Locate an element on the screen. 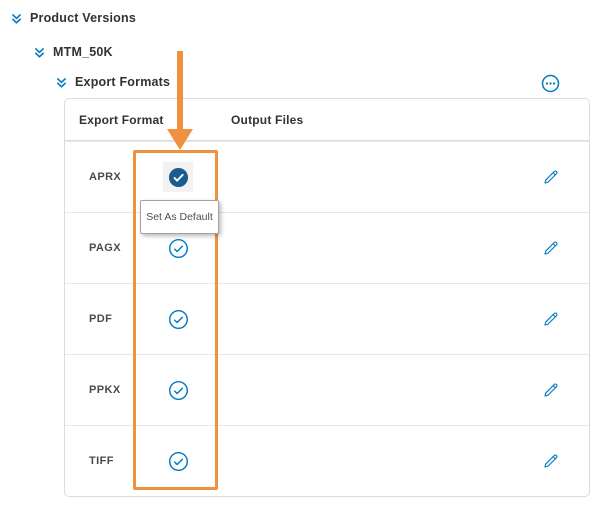 This screenshot has height=513, width=600. table-row-tiff: TIFF is located at coordinates (327, 460).